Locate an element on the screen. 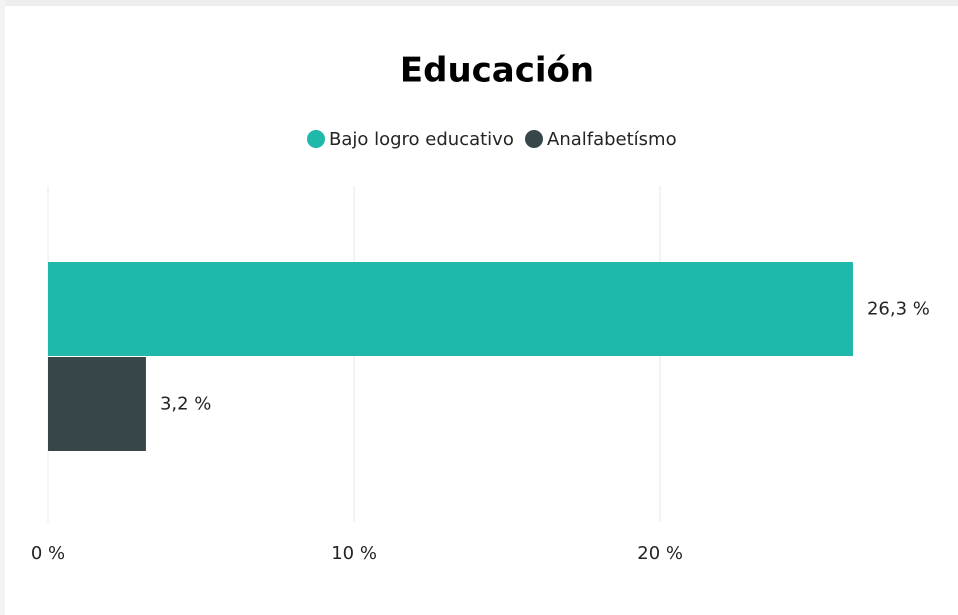  legend-label: Analfabetísmo is located at coordinates (612, 139).